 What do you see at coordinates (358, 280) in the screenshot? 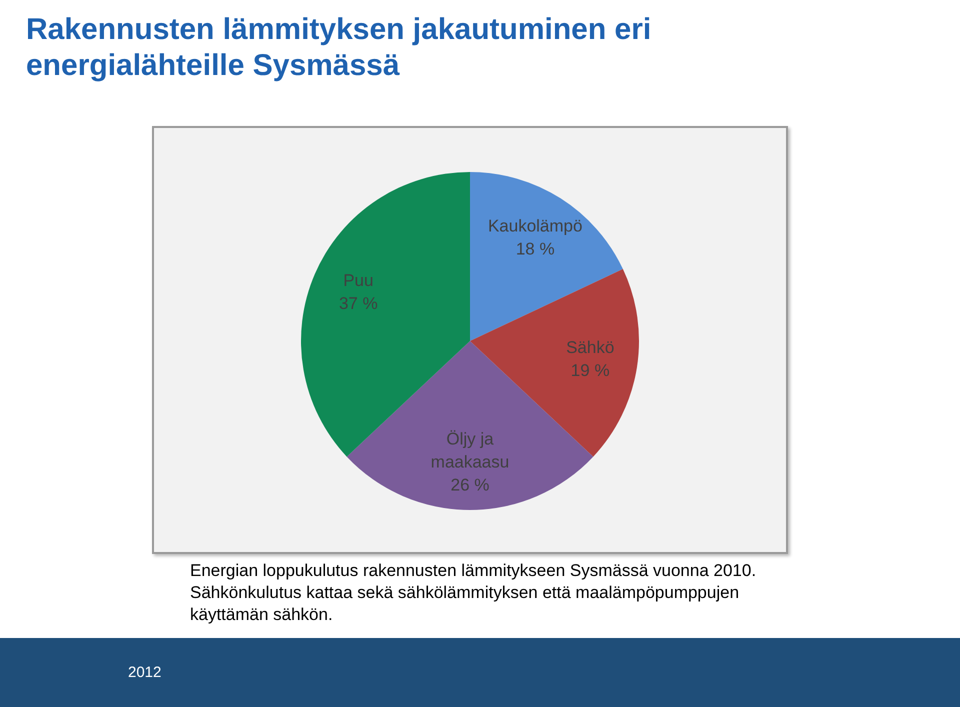
I see `slice-label: Puu` at bounding box center [358, 280].